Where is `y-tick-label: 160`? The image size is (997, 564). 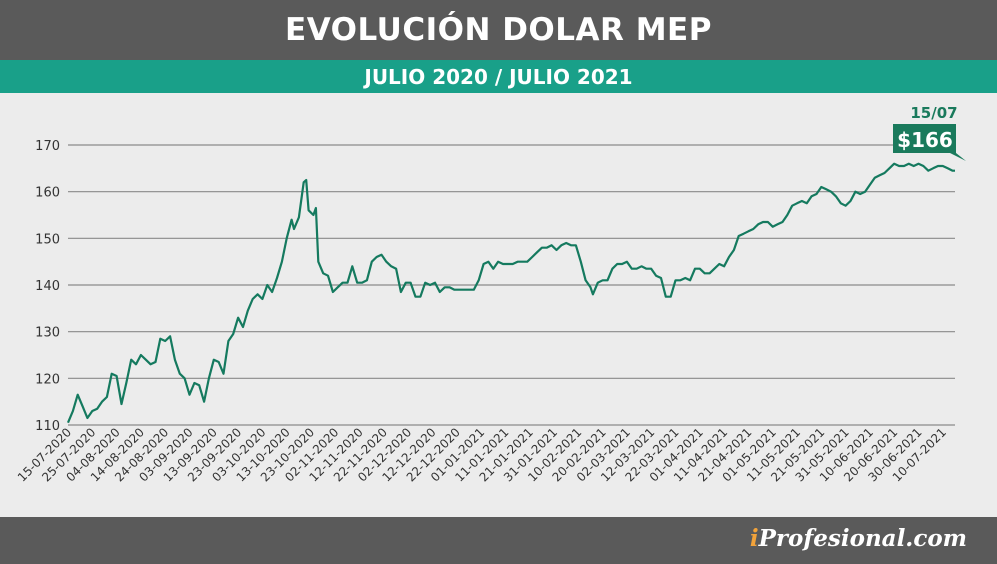 y-tick-label: 160 is located at coordinates (47, 193).